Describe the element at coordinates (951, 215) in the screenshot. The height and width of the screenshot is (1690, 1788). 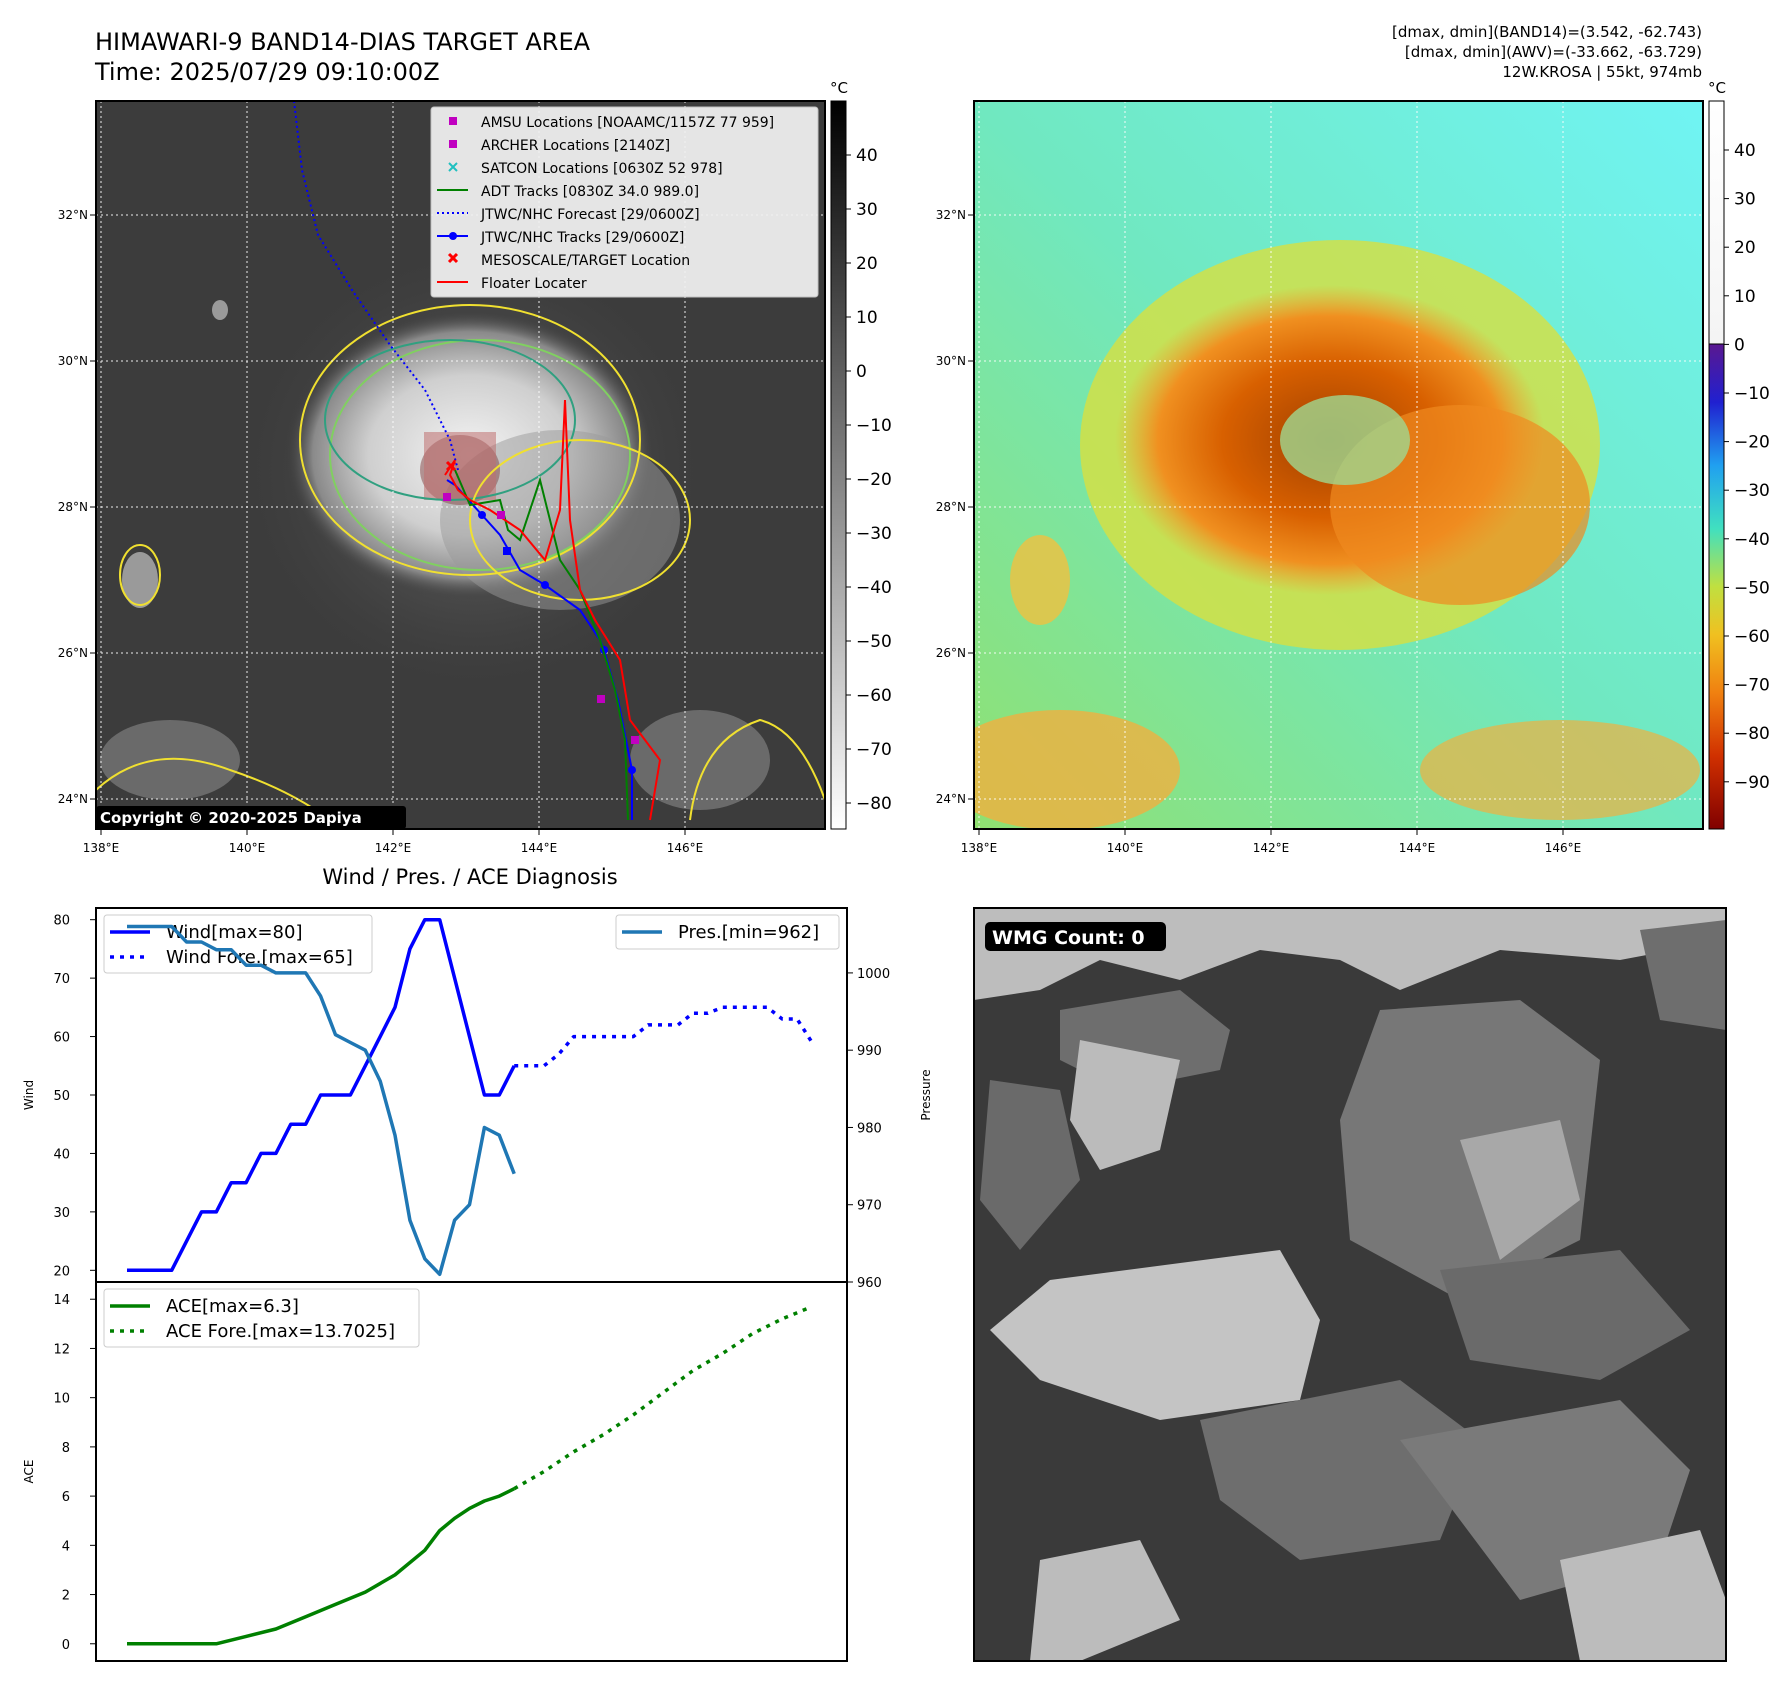
I see `lat-tick-1-0: 32°N` at that location.